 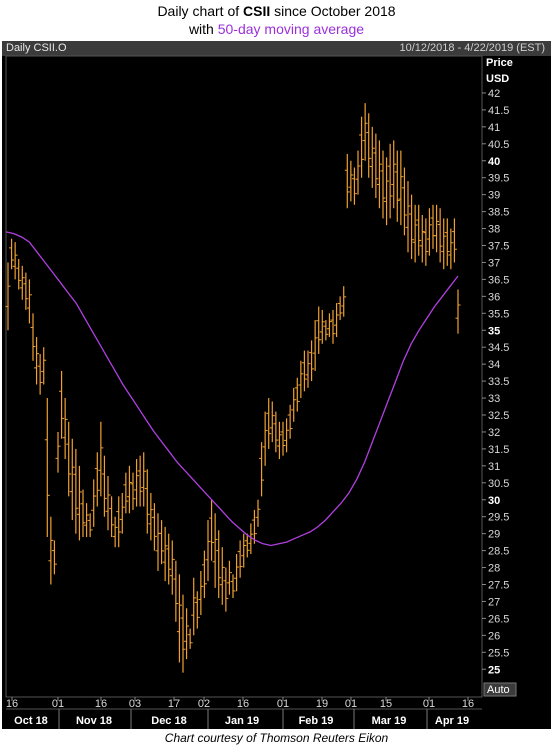 What do you see at coordinates (498, 247) in the screenshot?
I see `y-tick-label: 37.5` at bounding box center [498, 247].